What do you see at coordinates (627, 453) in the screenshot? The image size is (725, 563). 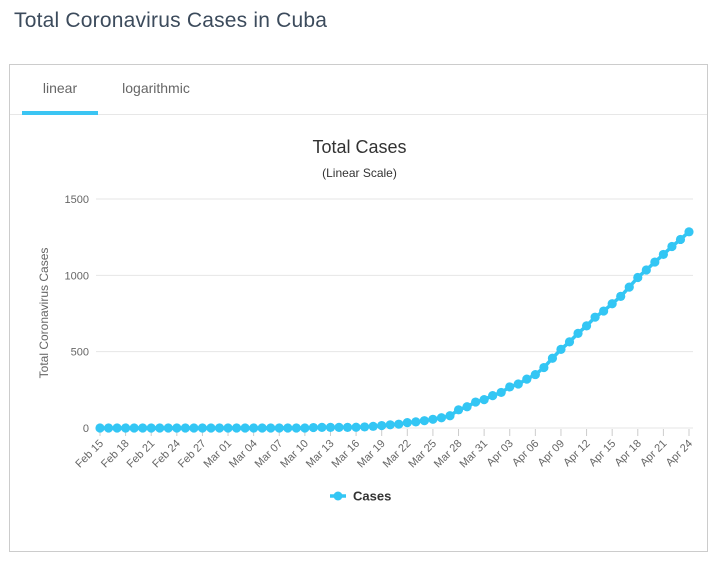 I see `x-tick-label: Apr 18` at bounding box center [627, 453].